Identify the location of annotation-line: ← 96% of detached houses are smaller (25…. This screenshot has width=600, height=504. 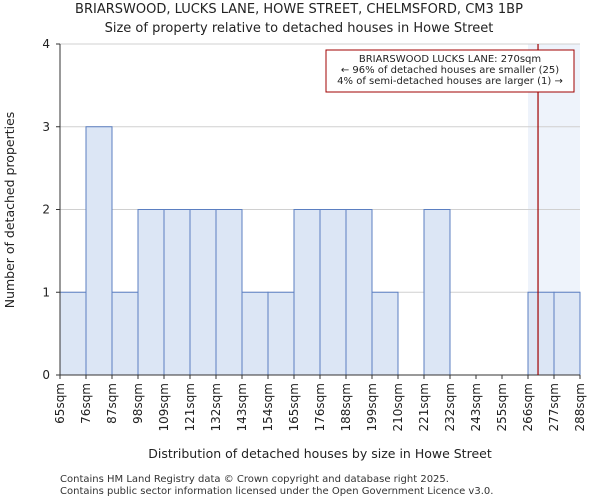
(450, 70).